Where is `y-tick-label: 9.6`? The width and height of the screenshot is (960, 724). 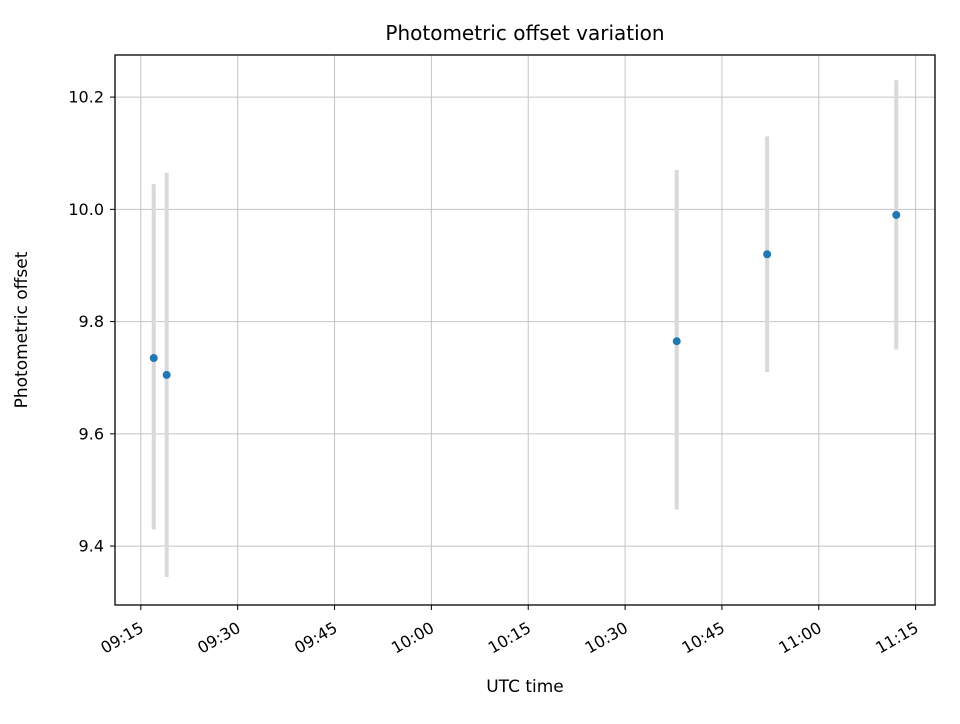
y-tick-label: 9.6 is located at coordinates (91, 433).